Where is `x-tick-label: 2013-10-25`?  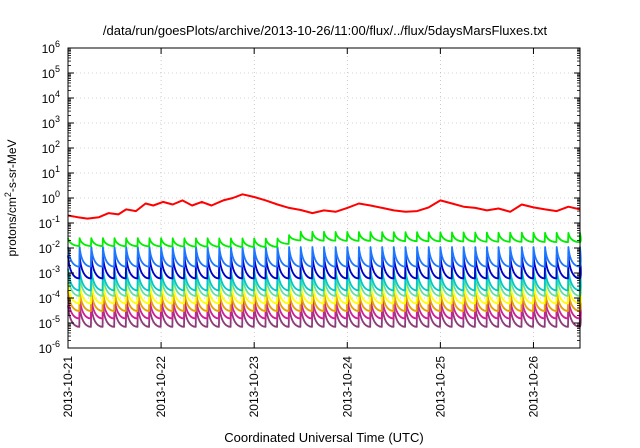 x-tick-label: 2013-10-25 is located at coordinates (440, 387).